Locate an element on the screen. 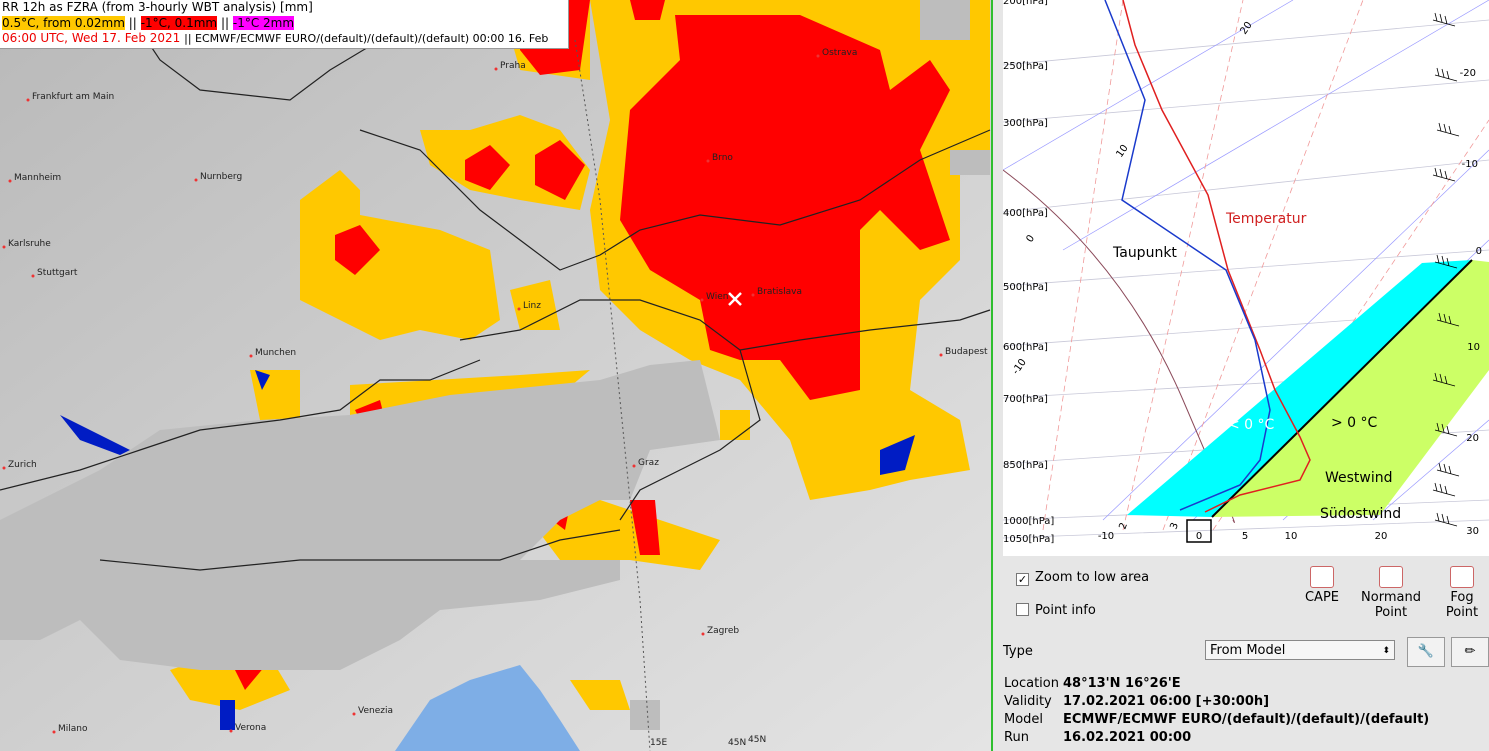 This screenshot has width=1489, height=751. isotherm-label: 0 is located at coordinates (1030, 239).